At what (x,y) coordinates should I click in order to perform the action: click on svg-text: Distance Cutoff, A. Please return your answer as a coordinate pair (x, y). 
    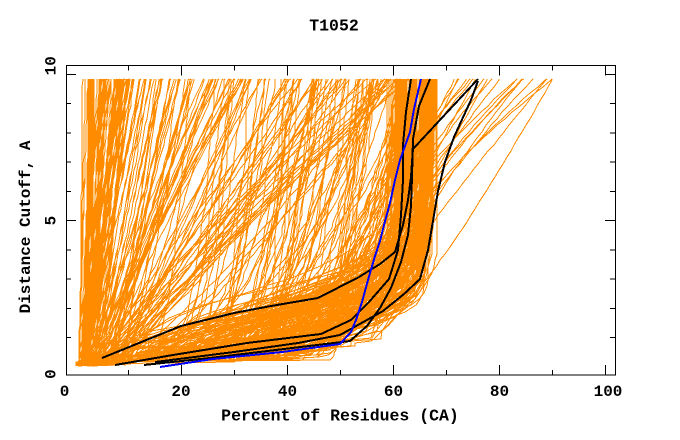
    Looking at the image, I should click on (26, 226).